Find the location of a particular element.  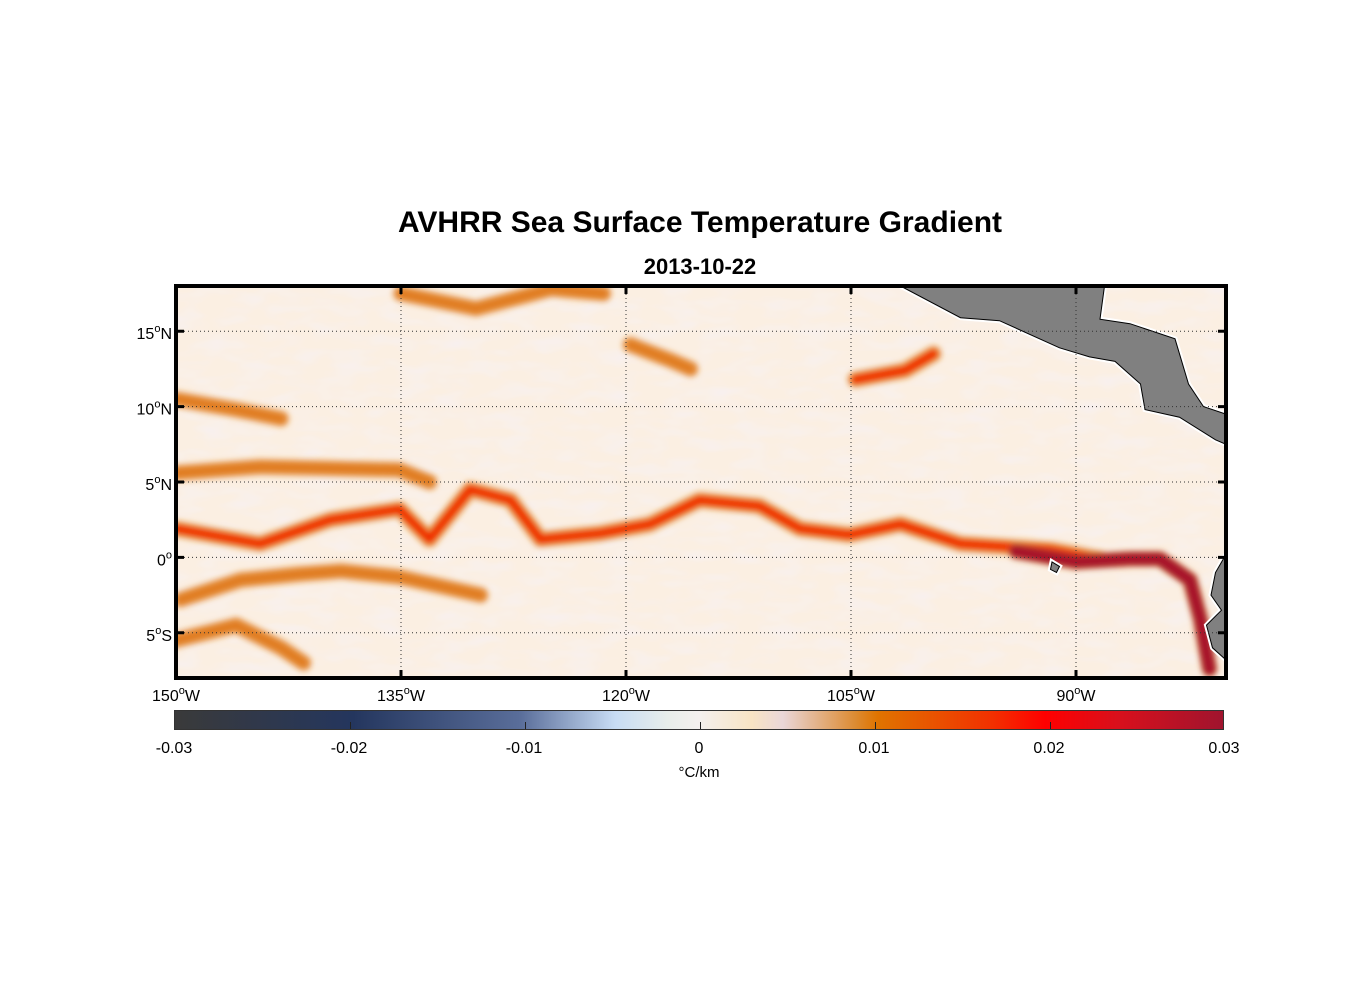

colorbar is located at coordinates (699, 720).